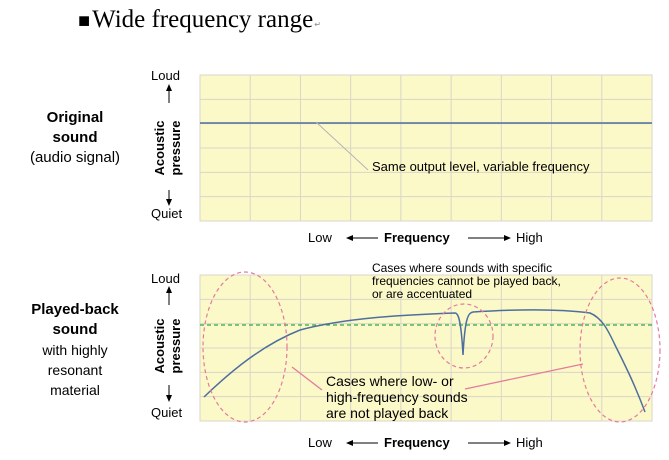 The image size is (669, 460). Describe the element at coordinates (307, 378) in the screenshot. I see `low-leader-line` at that location.